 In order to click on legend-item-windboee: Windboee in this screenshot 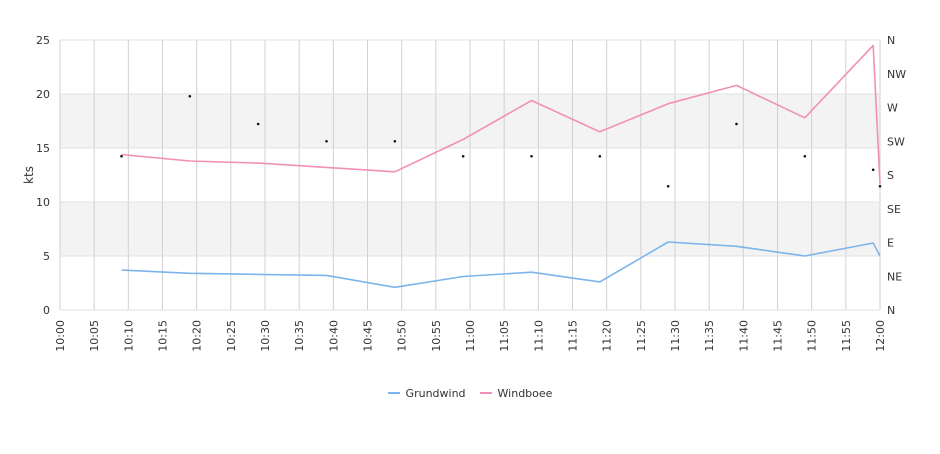, I will do `click(516, 393)`.